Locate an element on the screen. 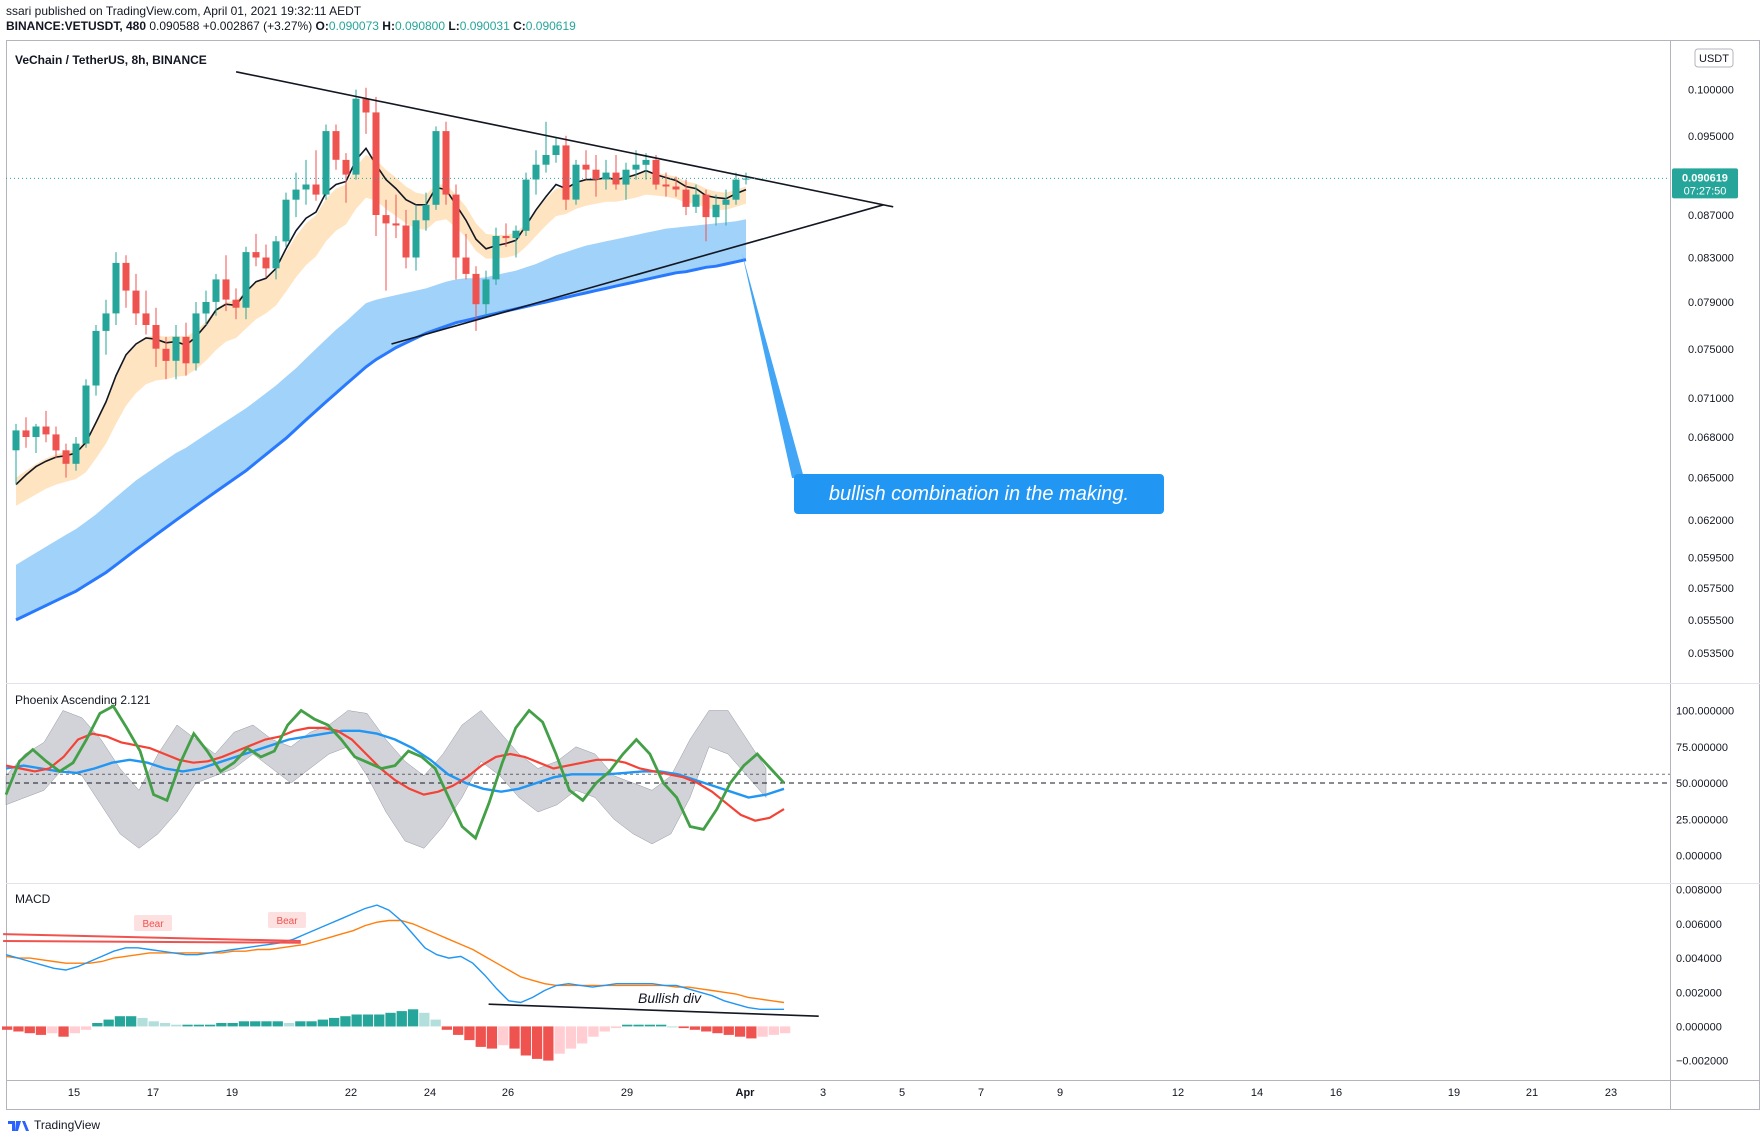 This screenshot has width=1763, height=1145. bear-badge-1-box is located at coordinates (153, 923).